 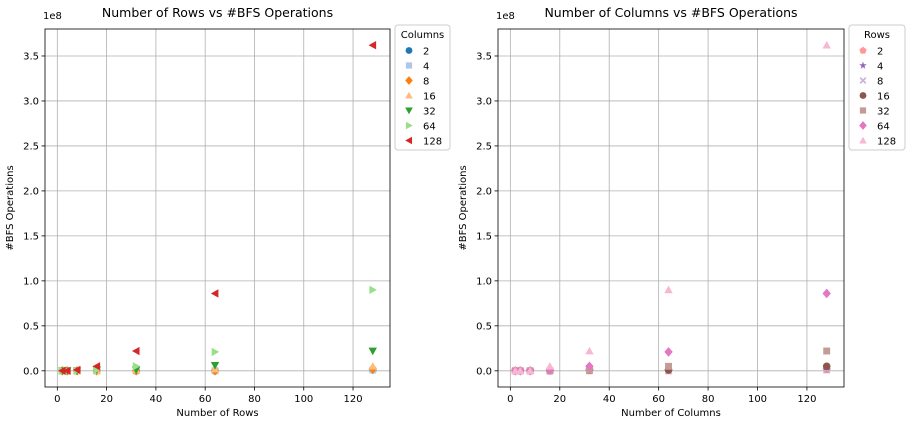 I want to click on y-tick-label: 1.0, so click(x=484, y=281).